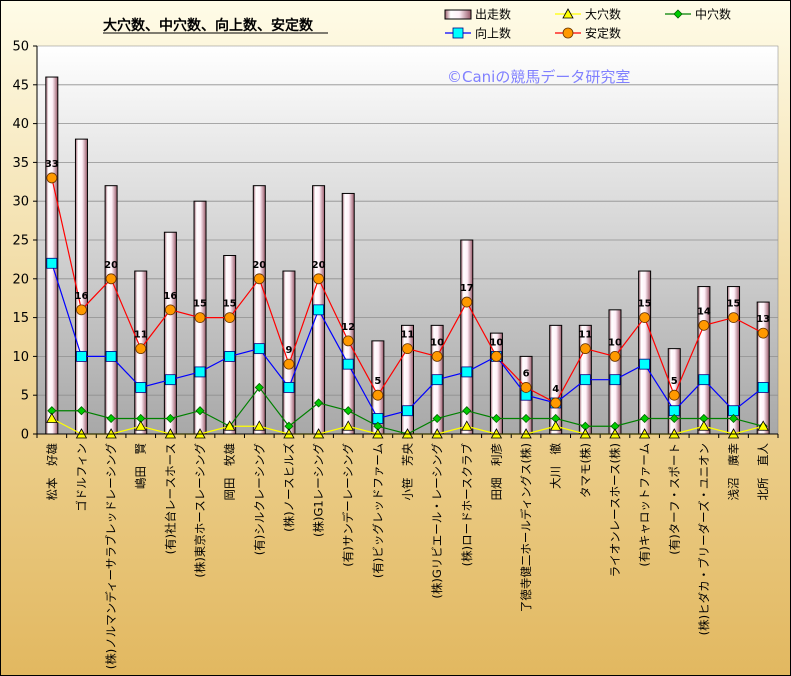 This screenshot has width=791, height=676. I want to click on y-tick-label: 35, so click(20, 163).